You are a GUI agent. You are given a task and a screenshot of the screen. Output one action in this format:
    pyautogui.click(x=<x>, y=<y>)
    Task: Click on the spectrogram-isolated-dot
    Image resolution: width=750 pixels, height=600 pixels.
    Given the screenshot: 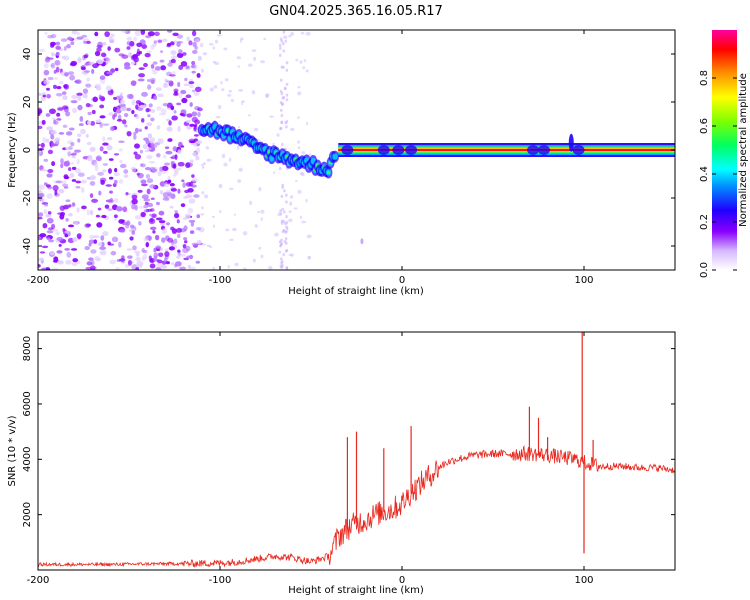 What is the action you would take?
    pyautogui.click(x=362, y=241)
    